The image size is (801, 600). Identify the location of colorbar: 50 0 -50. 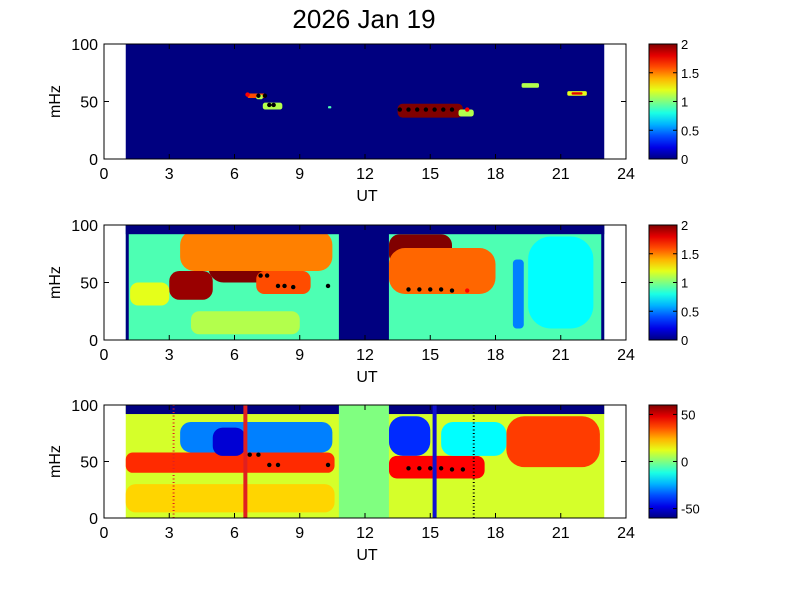
(674, 461).